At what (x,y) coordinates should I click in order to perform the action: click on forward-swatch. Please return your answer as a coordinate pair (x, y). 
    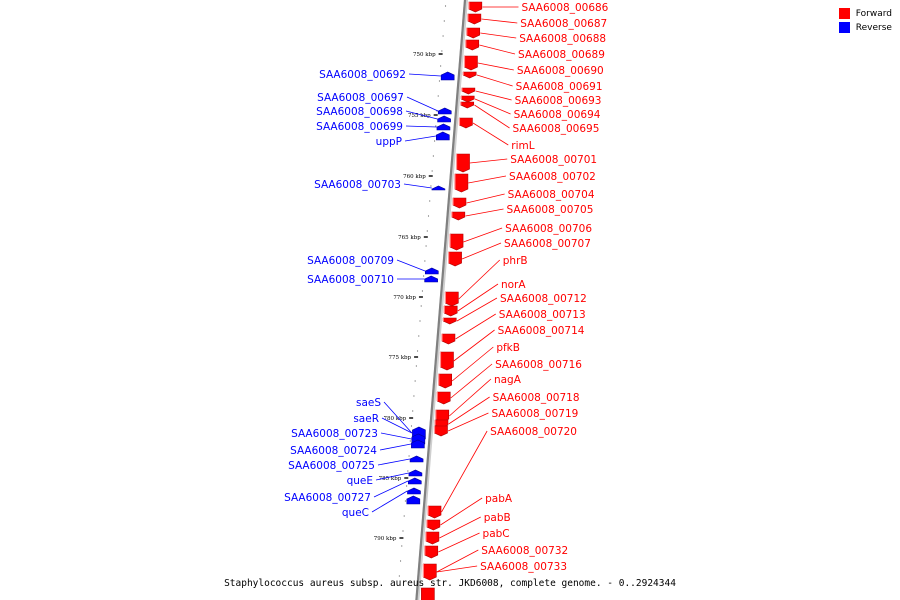
    Looking at the image, I should click on (844, 13).